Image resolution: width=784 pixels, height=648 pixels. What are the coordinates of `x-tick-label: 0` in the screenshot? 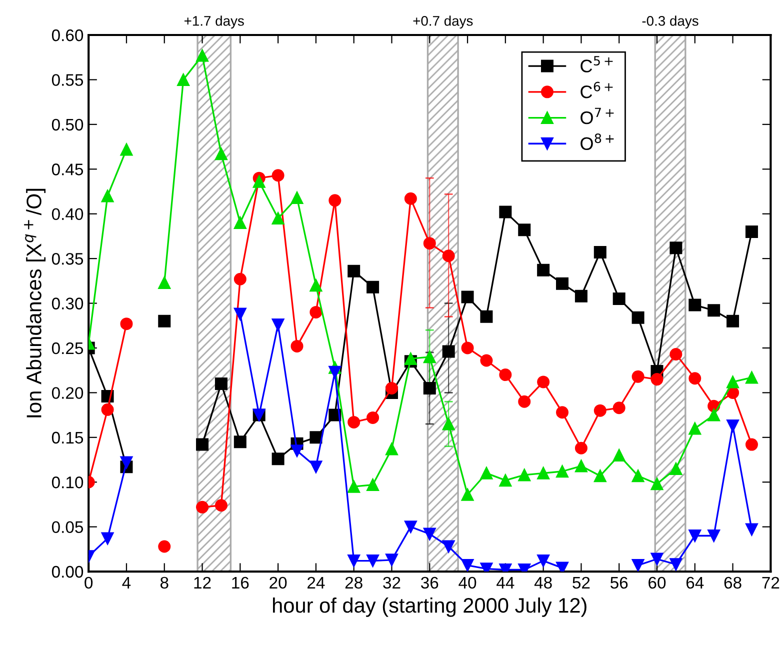 It's located at (88, 582).